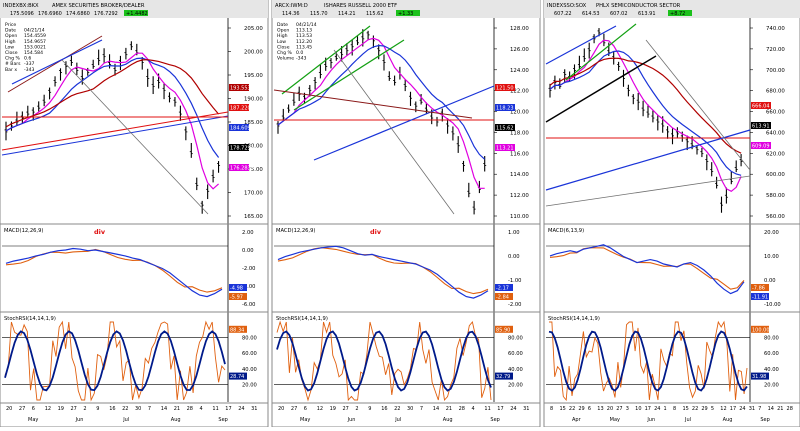  Describe the element at coordinates (645, 105) in the screenshot. I see `ma-long-line` at that location.